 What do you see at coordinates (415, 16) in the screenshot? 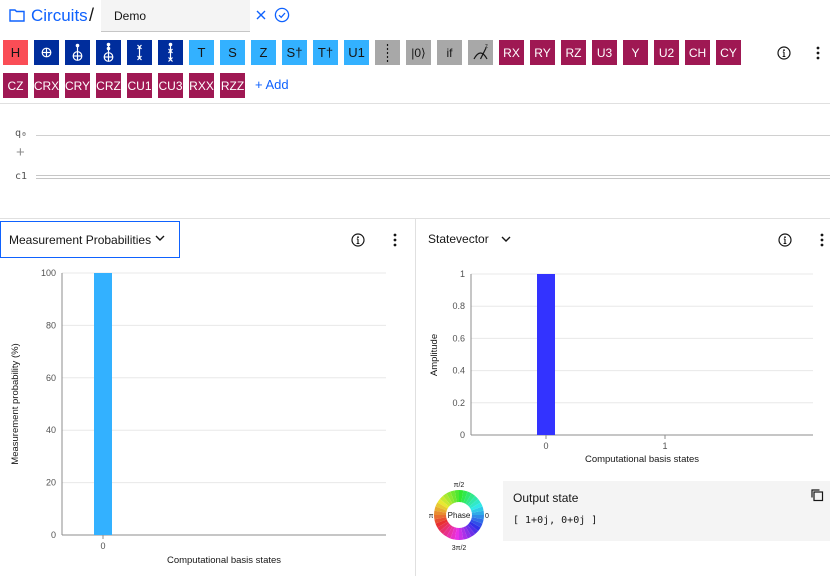
I see `header: Circuits /` at bounding box center [415, 16].